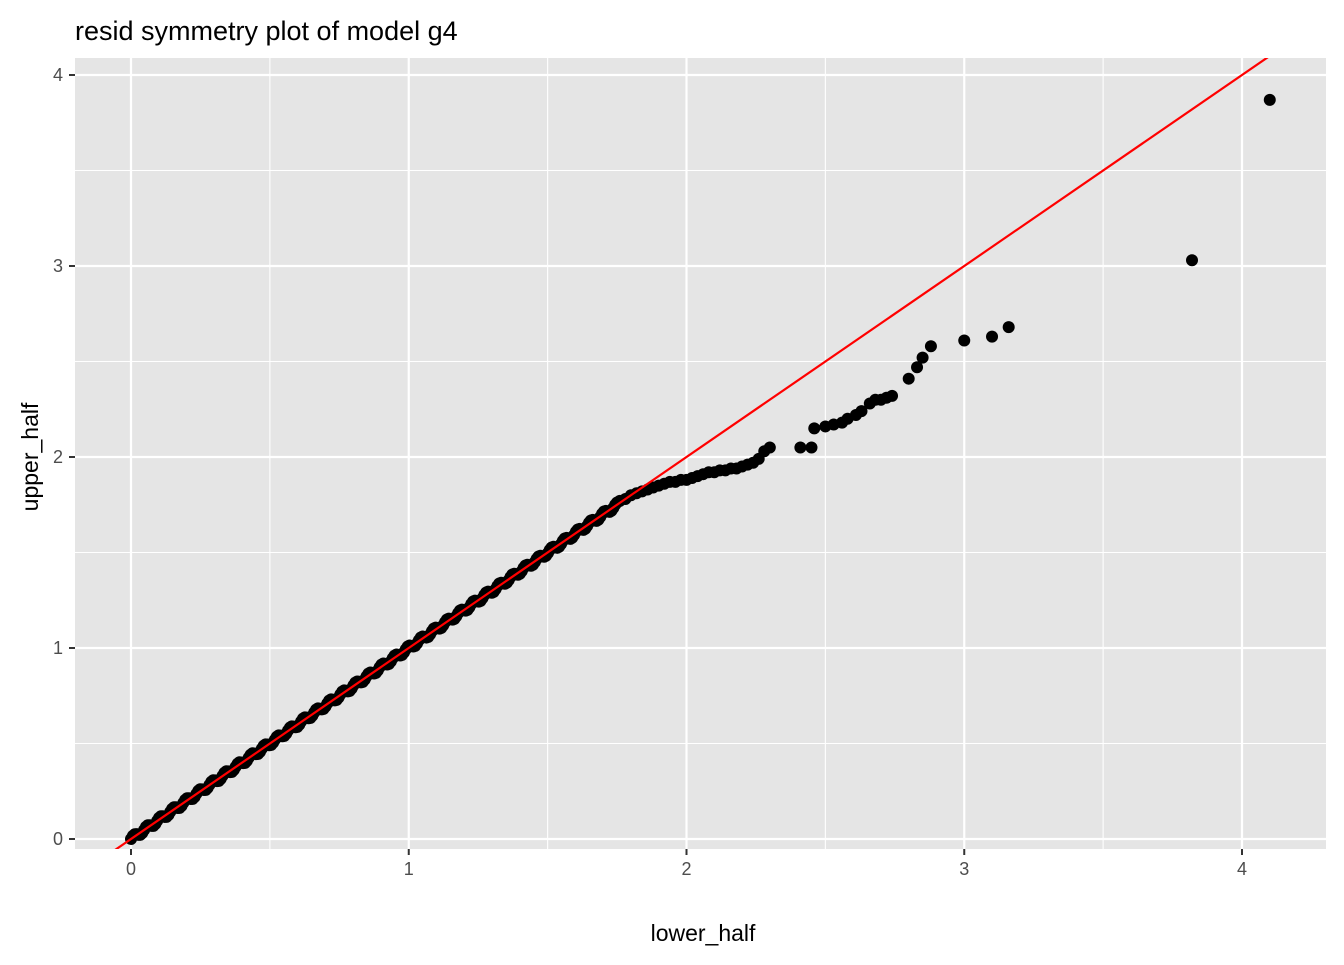  Describe the element at coordinates (266, 31) in the screenshot. I see `chart-title: resid symmetry plot of model g4` at that location.